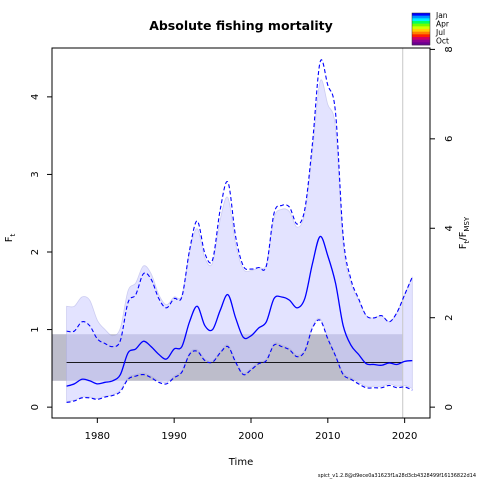 The height and width of the screenshot is (480, 480). What do you see at coordinates (35, 252) in the screenshot?
I see `y-tick-label: 2` at bounding box center [35, 252].